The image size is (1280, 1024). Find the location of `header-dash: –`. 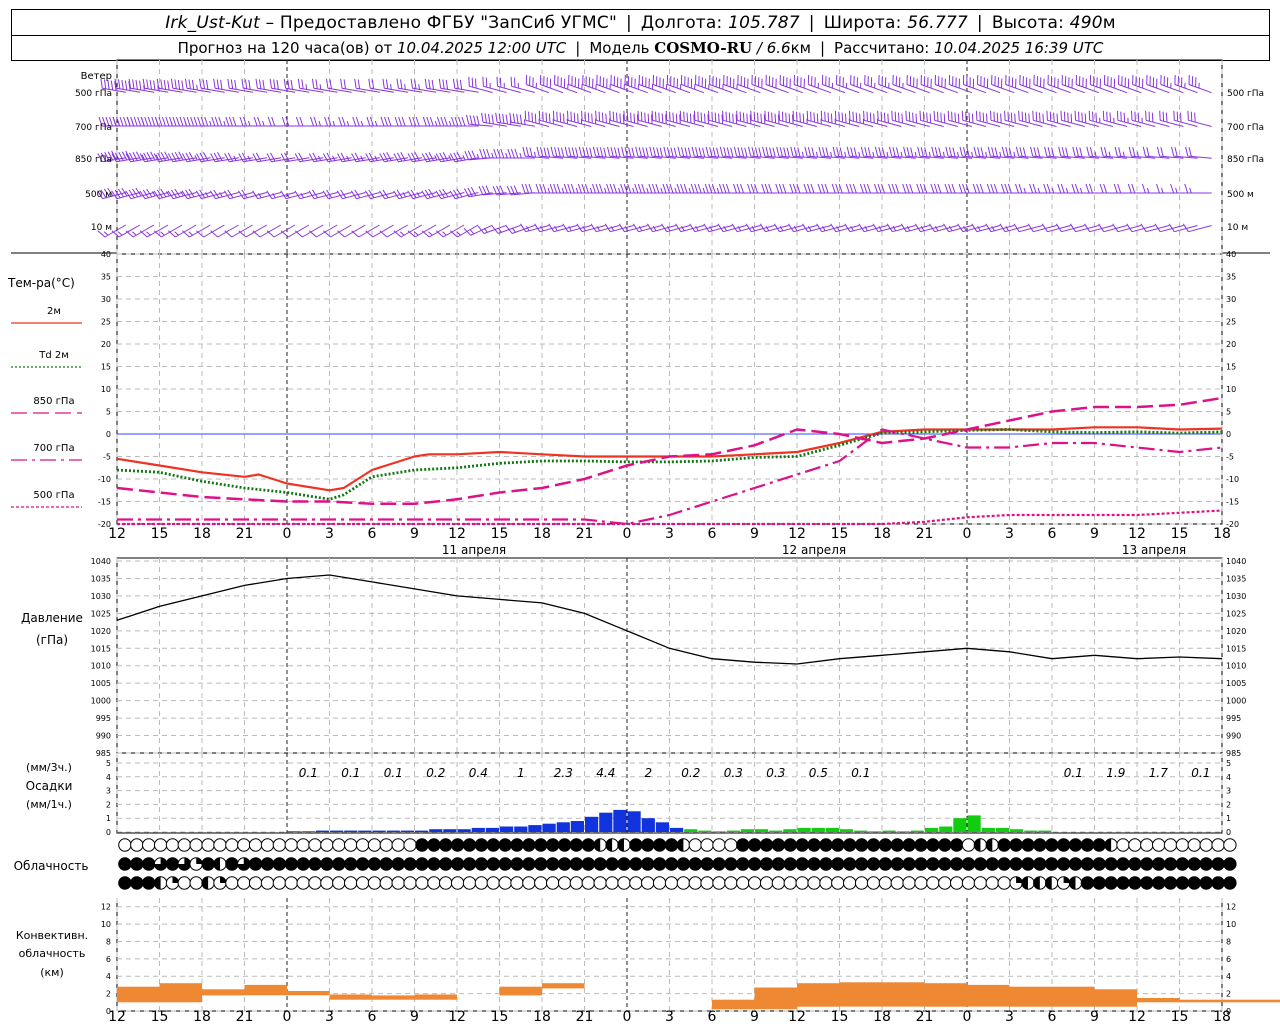

header-dash: – is located at coordinates (270, 22).